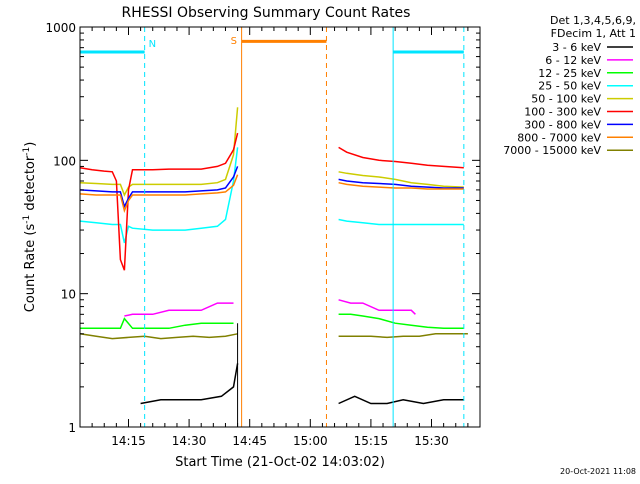 The width and height of the screenshot is (640, 484). Describe the element at coordinates (128, 441) in the screenshot. I see `x-tick-label-14-15: 14:15` at that location.